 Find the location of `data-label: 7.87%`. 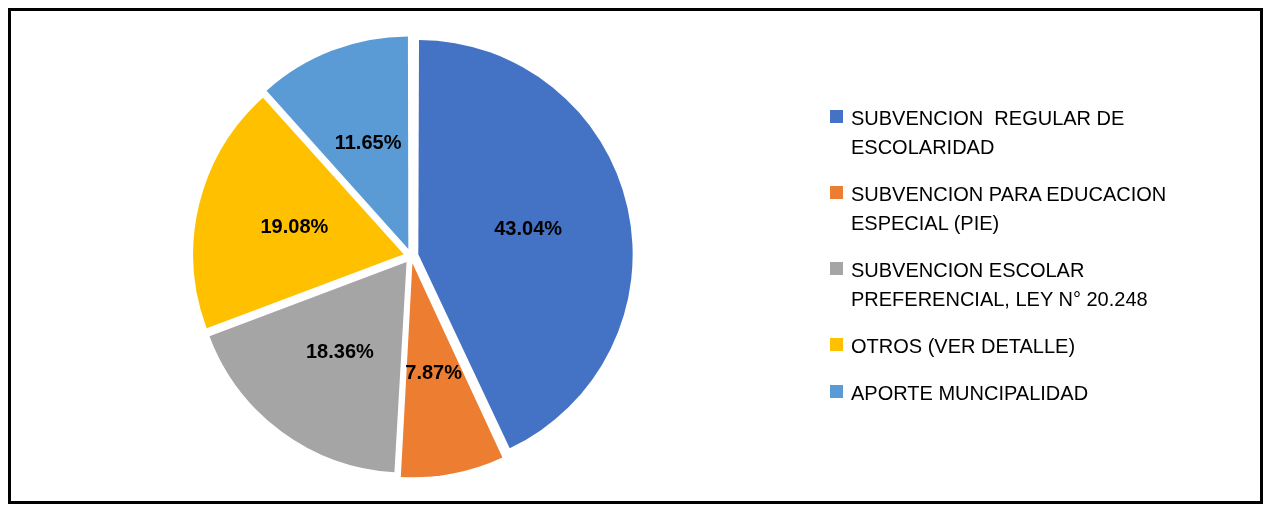

data-label: 7.87% is located at coordinates (434, 372).